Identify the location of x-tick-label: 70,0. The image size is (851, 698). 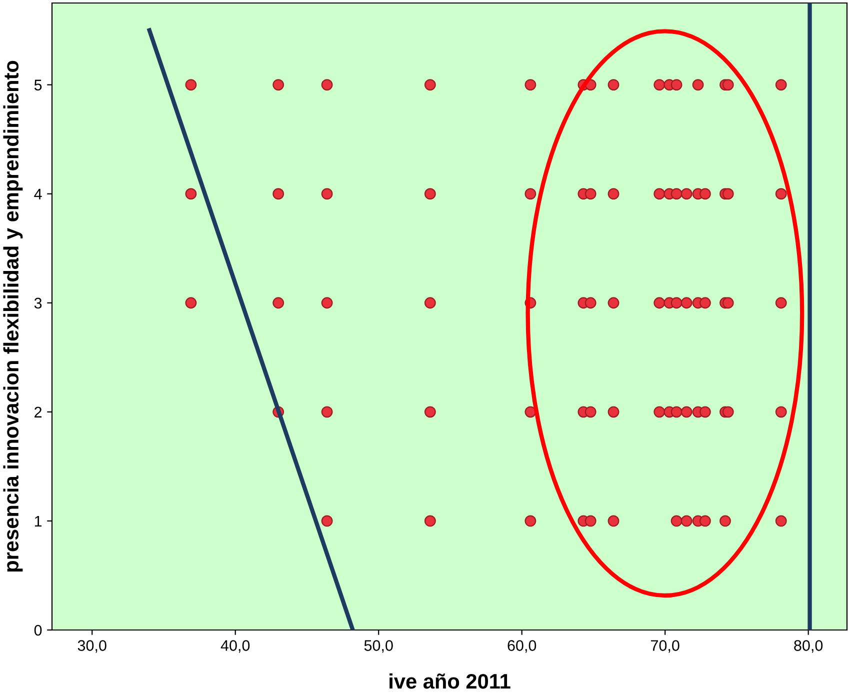
(665, 646).